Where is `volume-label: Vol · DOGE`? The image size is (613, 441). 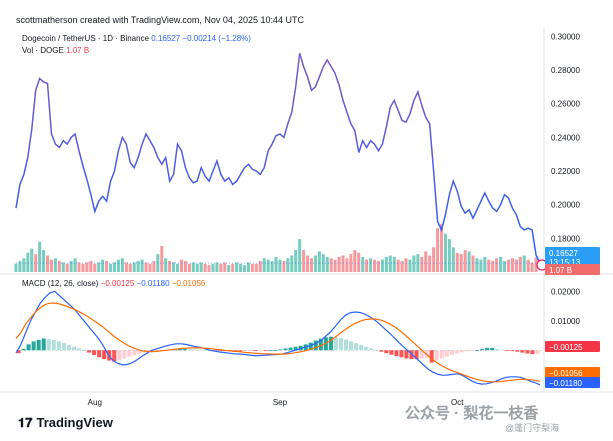 volume-label: Vol · DOGE is located at coordinates (43, 50).